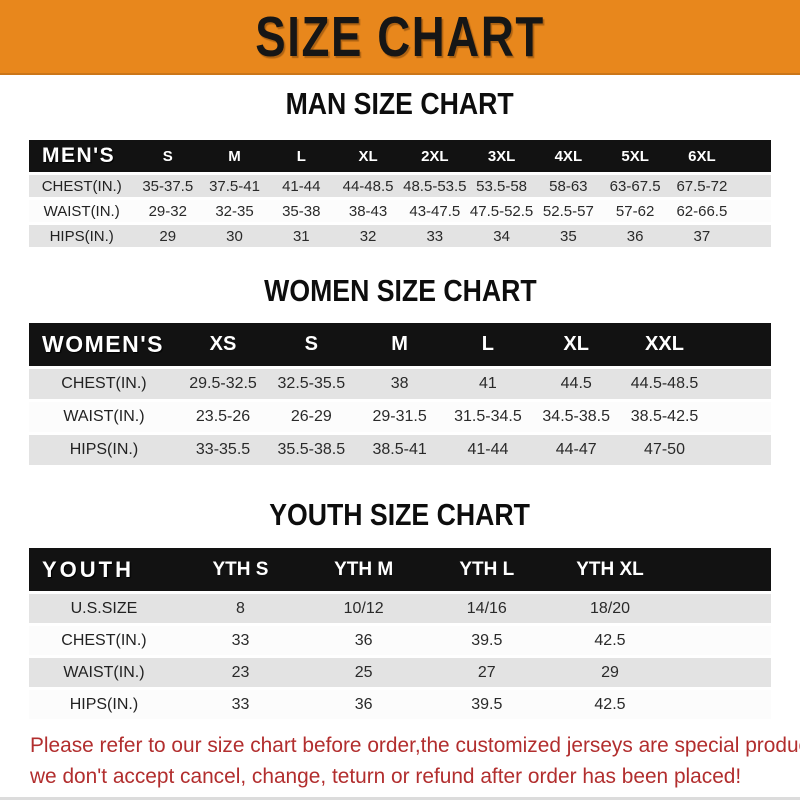  Describe the element at coordinates (240, 608) in the screenshot. I see `size-cell: 8` at that location.